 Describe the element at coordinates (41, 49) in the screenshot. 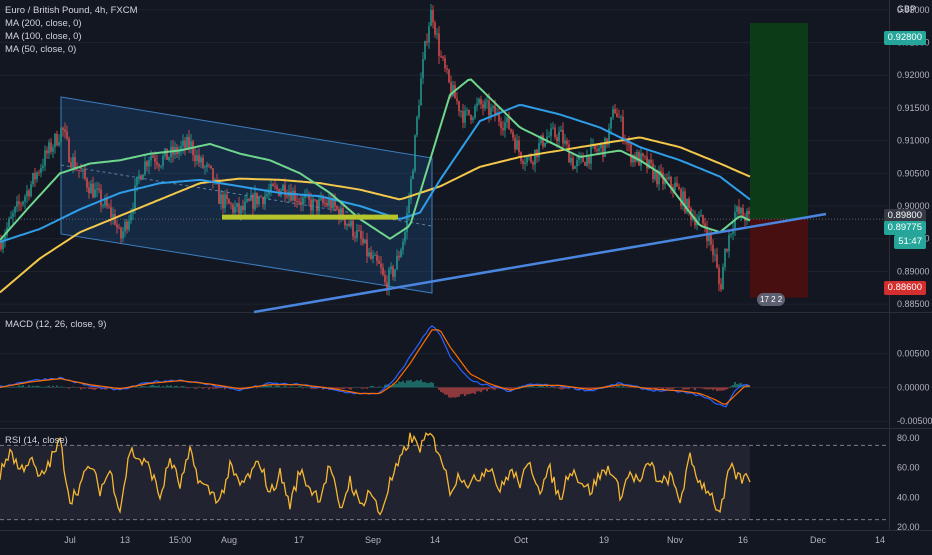

I see `ma50-legend: MA (50, close, 0)` at that location.